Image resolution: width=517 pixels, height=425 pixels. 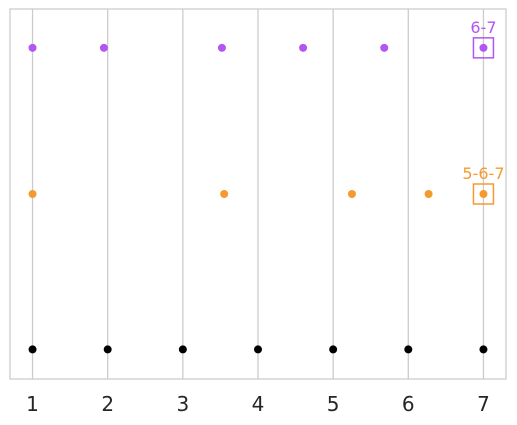 What do you see at coordinates (483, 27) in the screenshot?
I see `annotation-label-0: 6-7` at bounding box center [483, 27].